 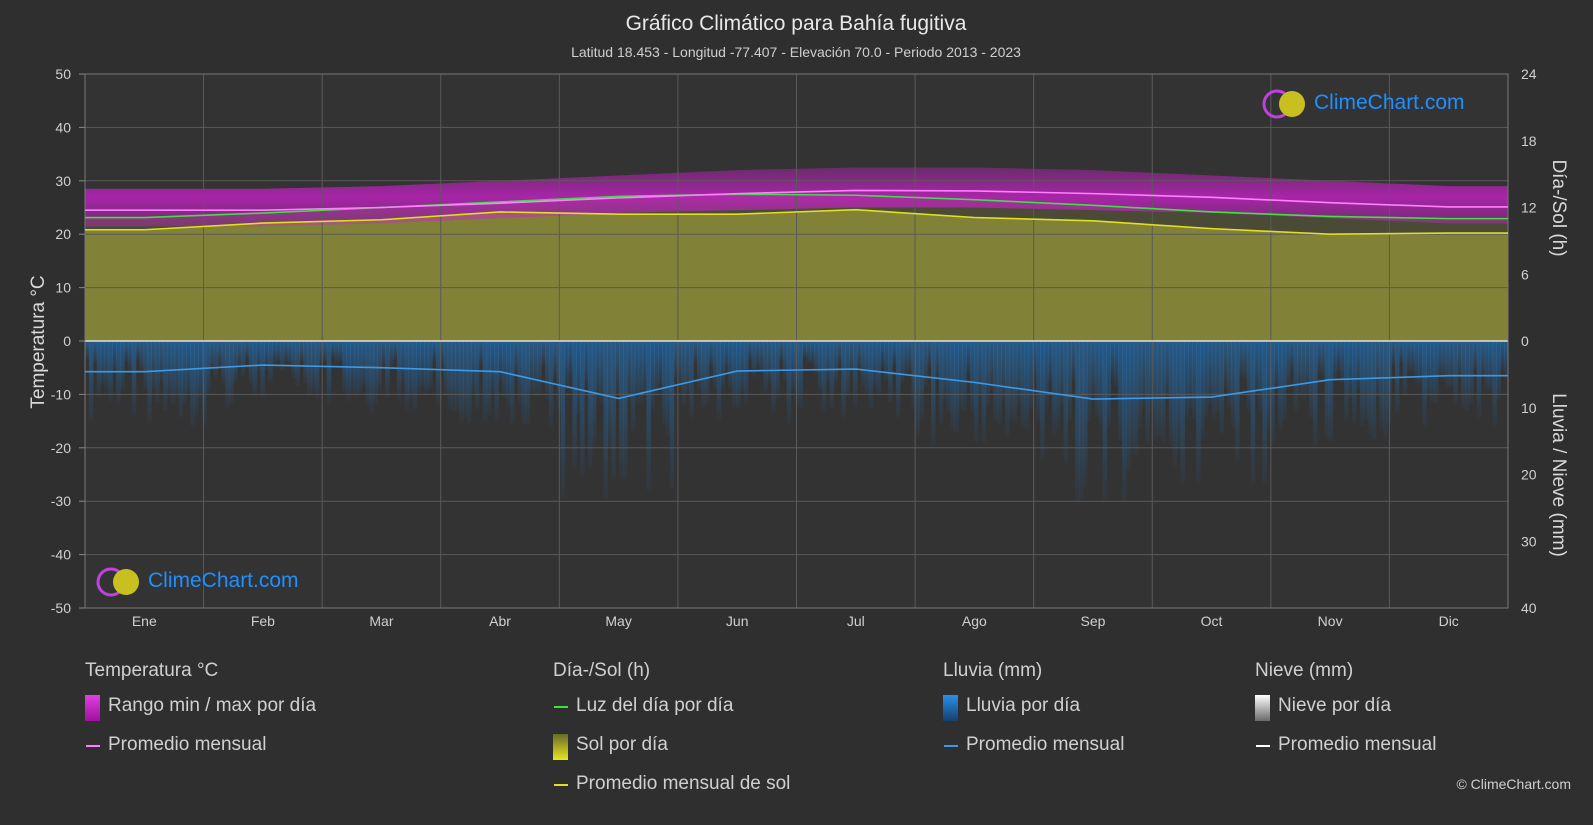 What do you see at coordinates (1045, 744) in the screenshot?
I see `legend-rain-avg-label: Promedio mensual` at bounding box center [1045, 744].